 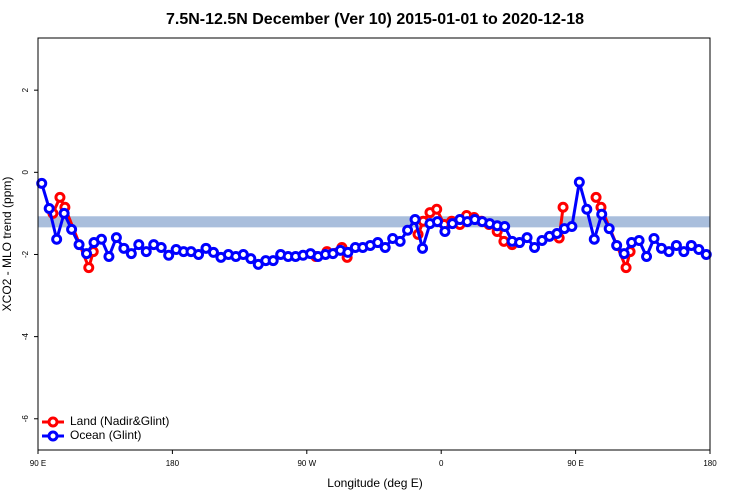 I want to click on x-tick-label: 0, so click(x=441, y=463).